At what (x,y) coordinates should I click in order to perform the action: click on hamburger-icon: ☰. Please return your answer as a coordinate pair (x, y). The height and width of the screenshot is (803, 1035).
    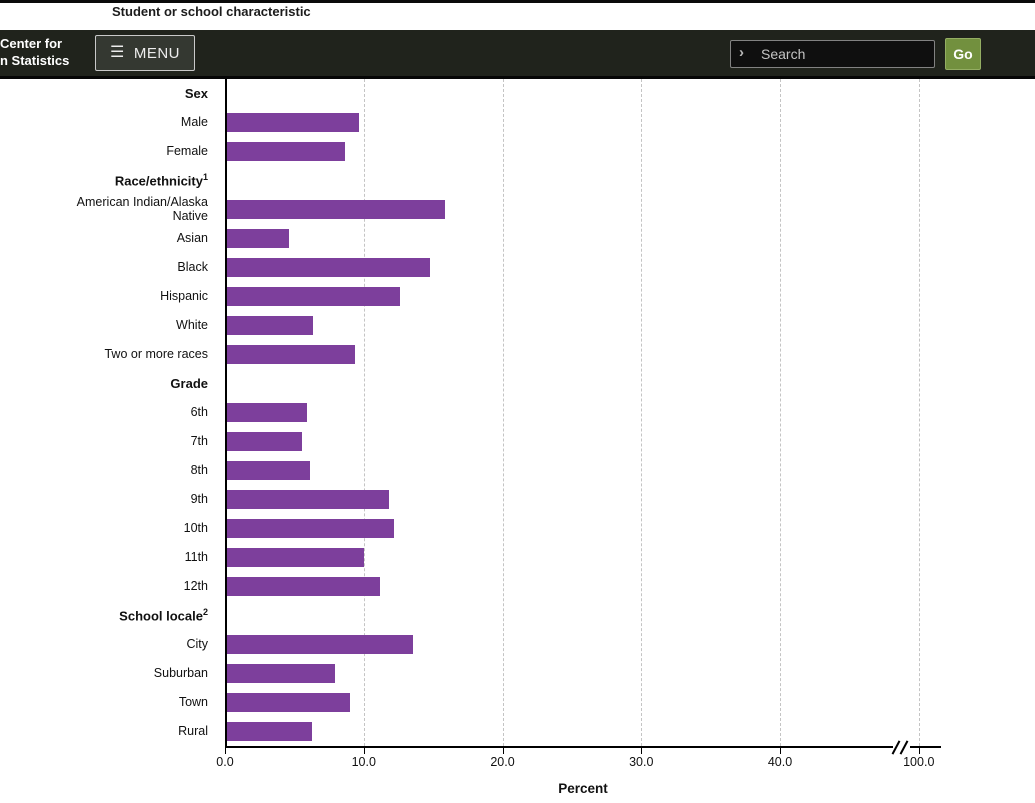
    Looking at the image, I should click on (117, 52).